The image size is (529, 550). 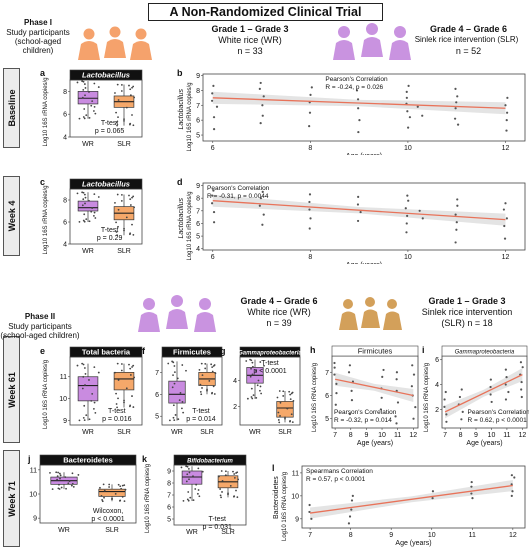 I want to click on phase1-slr-n: n = 52, so click(x=468, y=51).